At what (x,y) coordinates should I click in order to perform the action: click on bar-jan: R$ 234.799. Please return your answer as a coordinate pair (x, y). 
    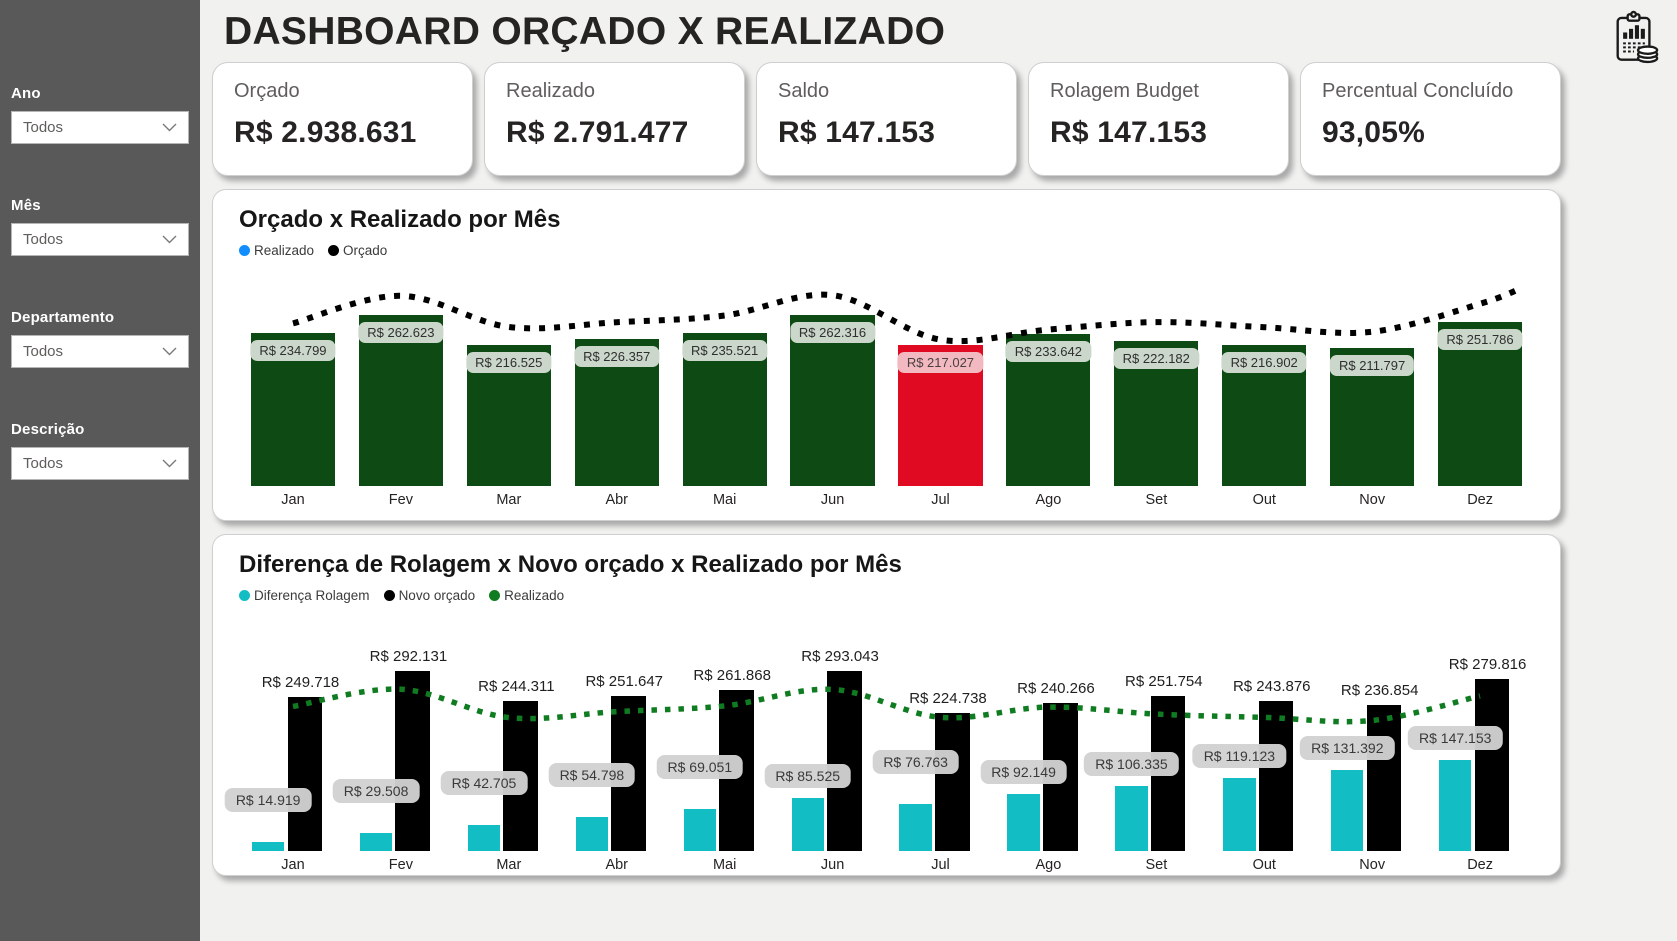
    Looking at the image, I should click on (293, 409).